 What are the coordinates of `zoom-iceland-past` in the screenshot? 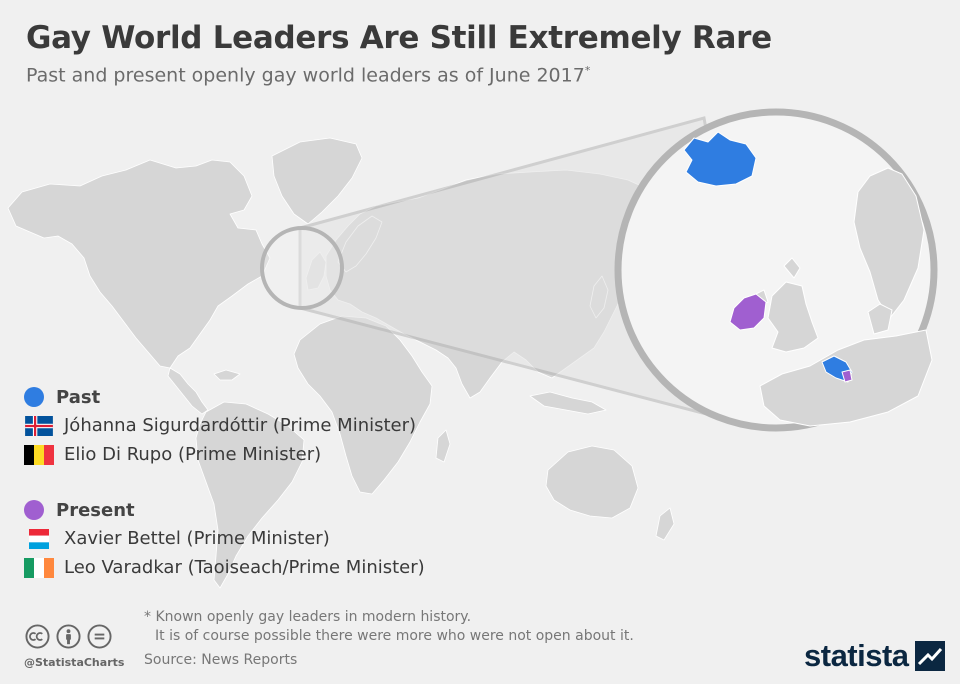 It's located at (720, 159).